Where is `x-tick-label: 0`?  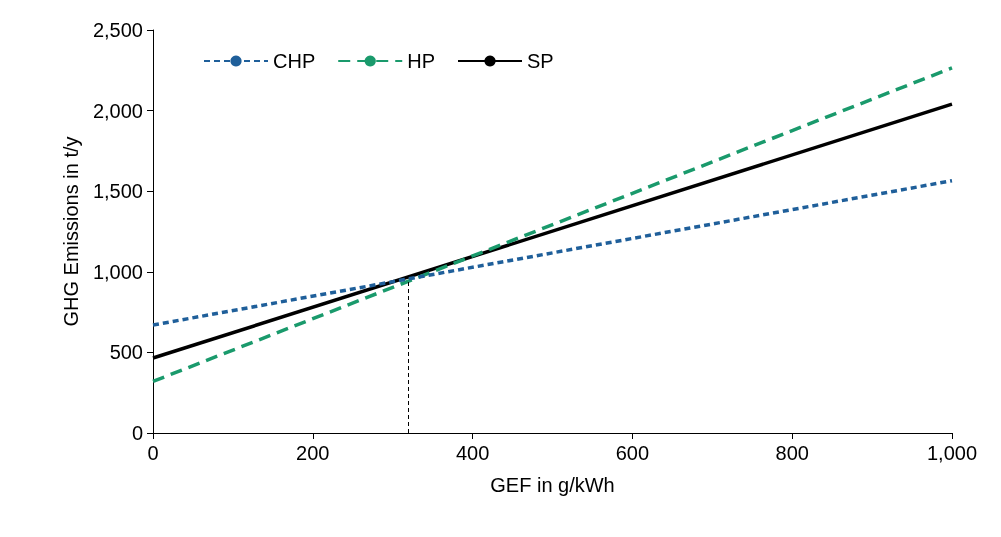
x-tick-label: 0 is located at coordinates (153, 453).